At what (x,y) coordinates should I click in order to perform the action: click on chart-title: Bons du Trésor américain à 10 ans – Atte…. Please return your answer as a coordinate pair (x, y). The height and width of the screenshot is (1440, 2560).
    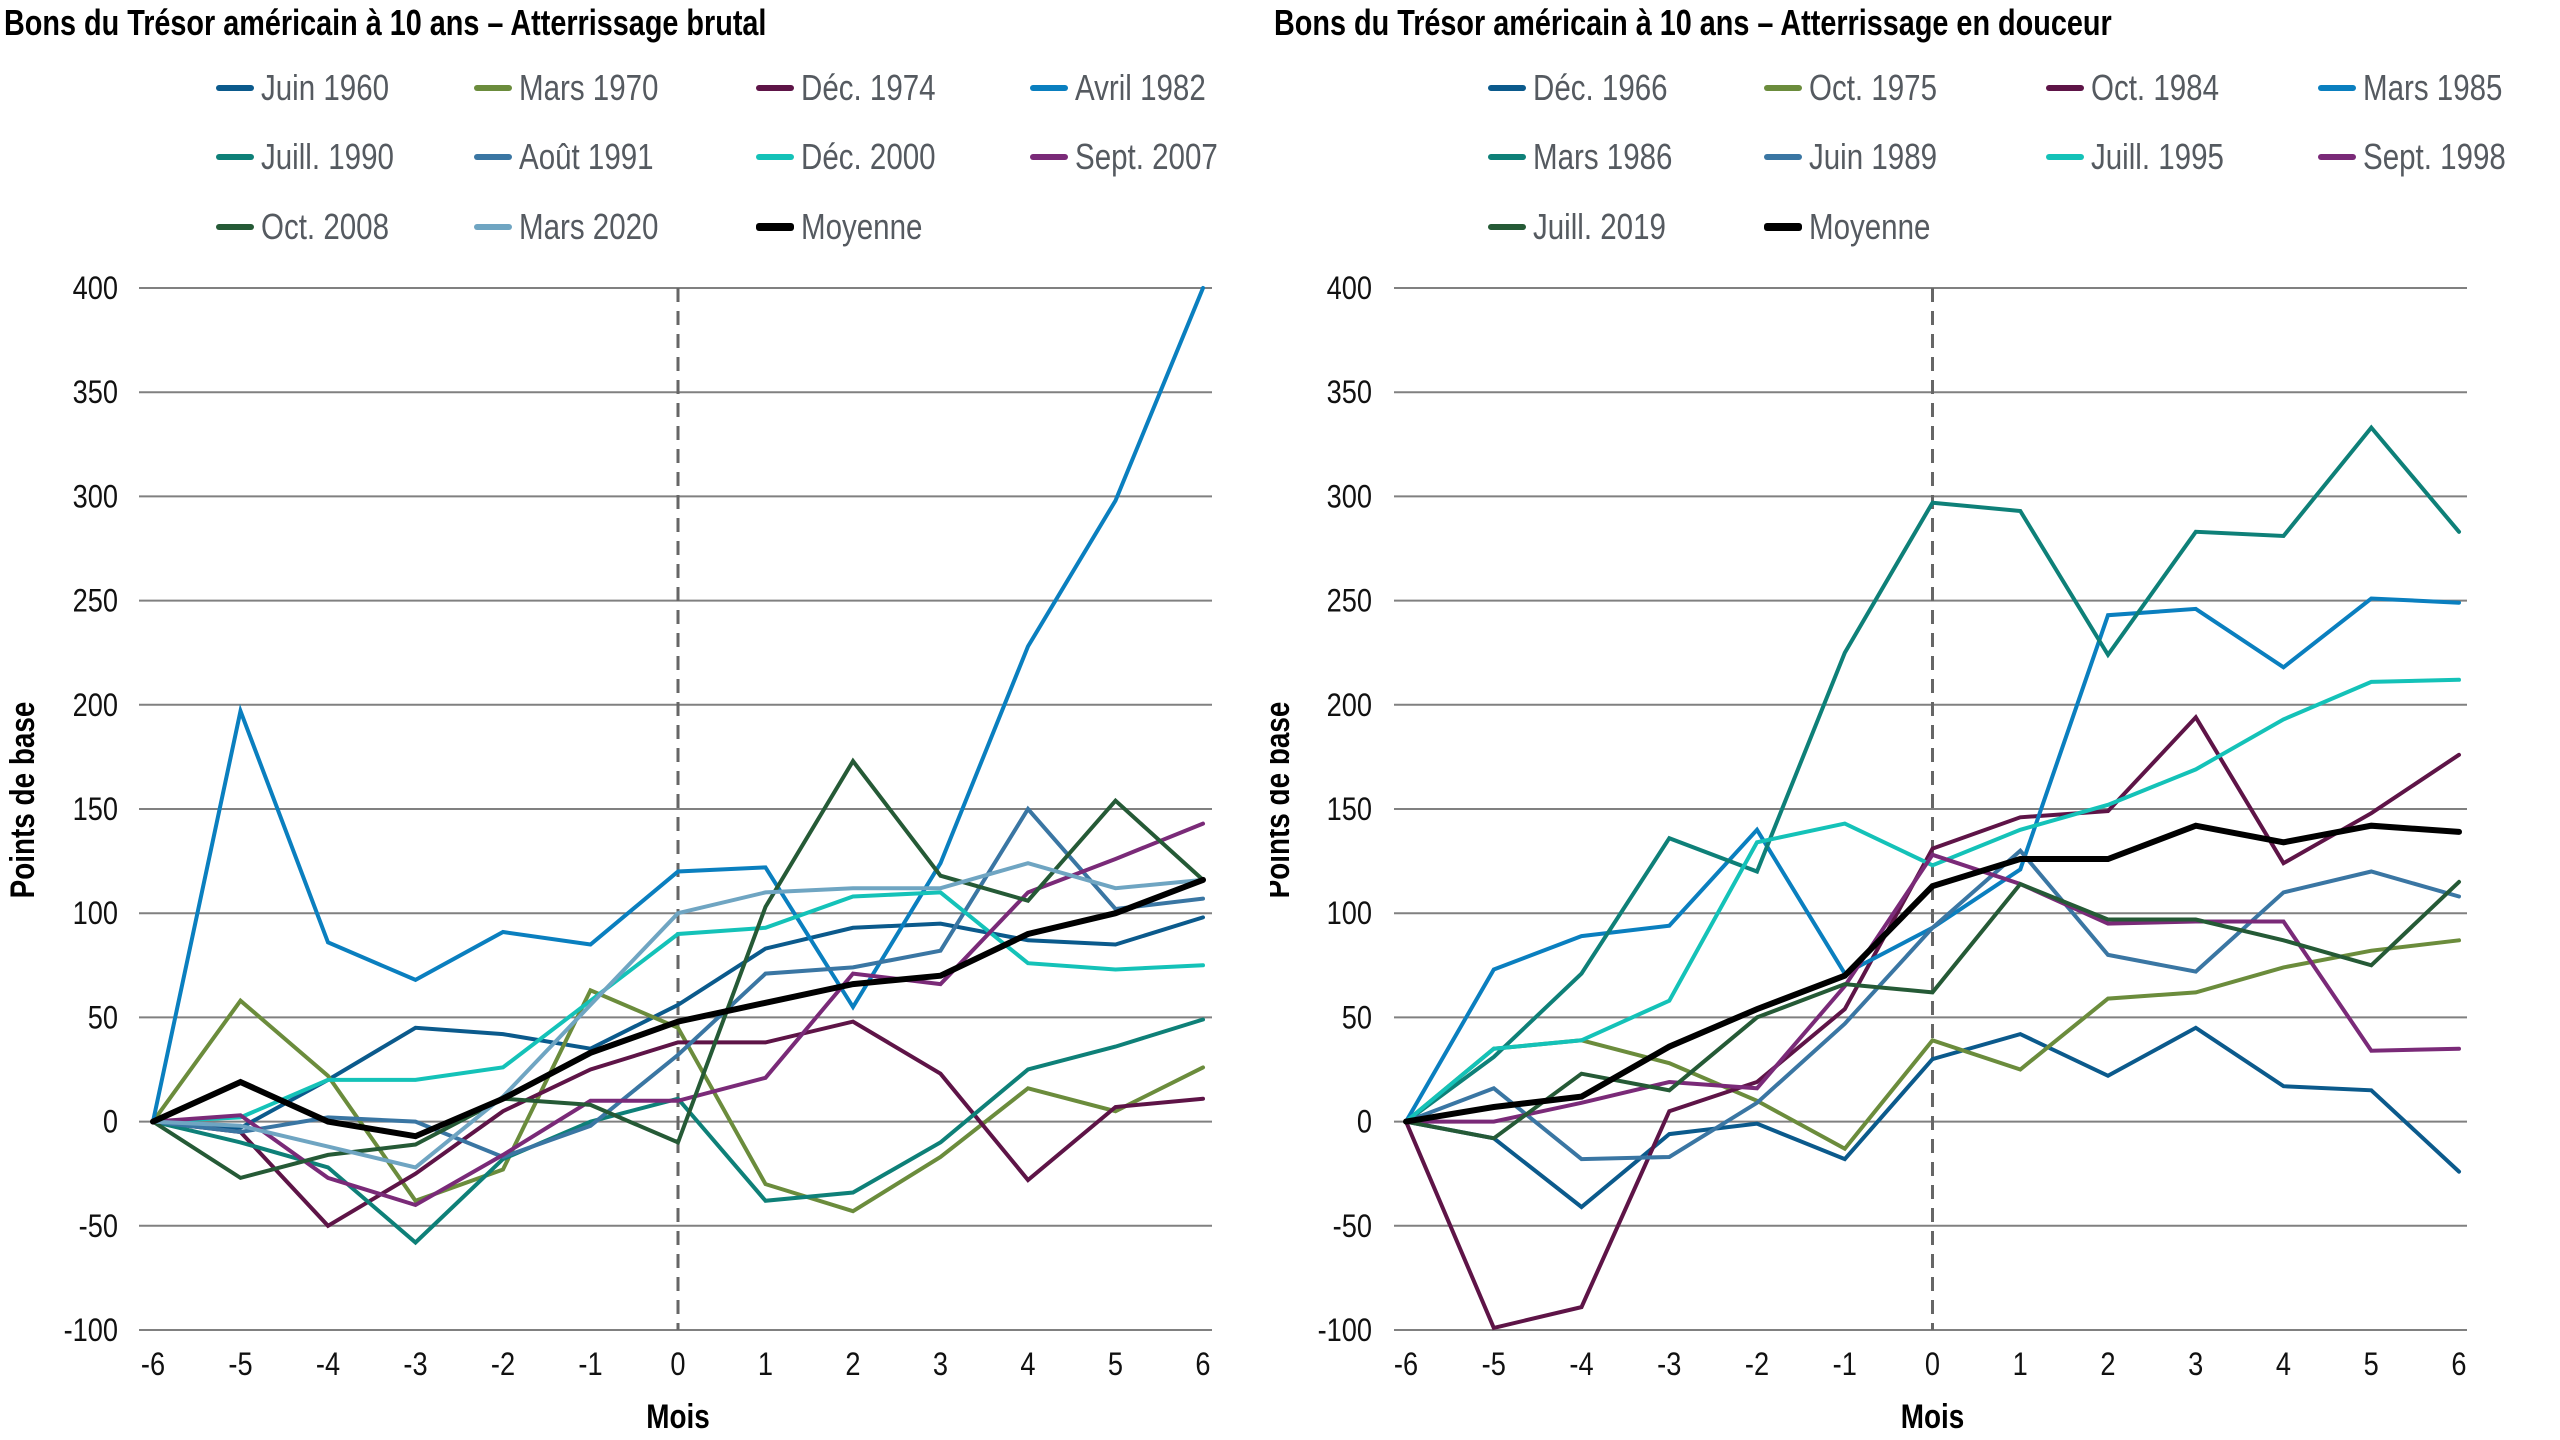
    Looking at the image, I should click on (385, 22).